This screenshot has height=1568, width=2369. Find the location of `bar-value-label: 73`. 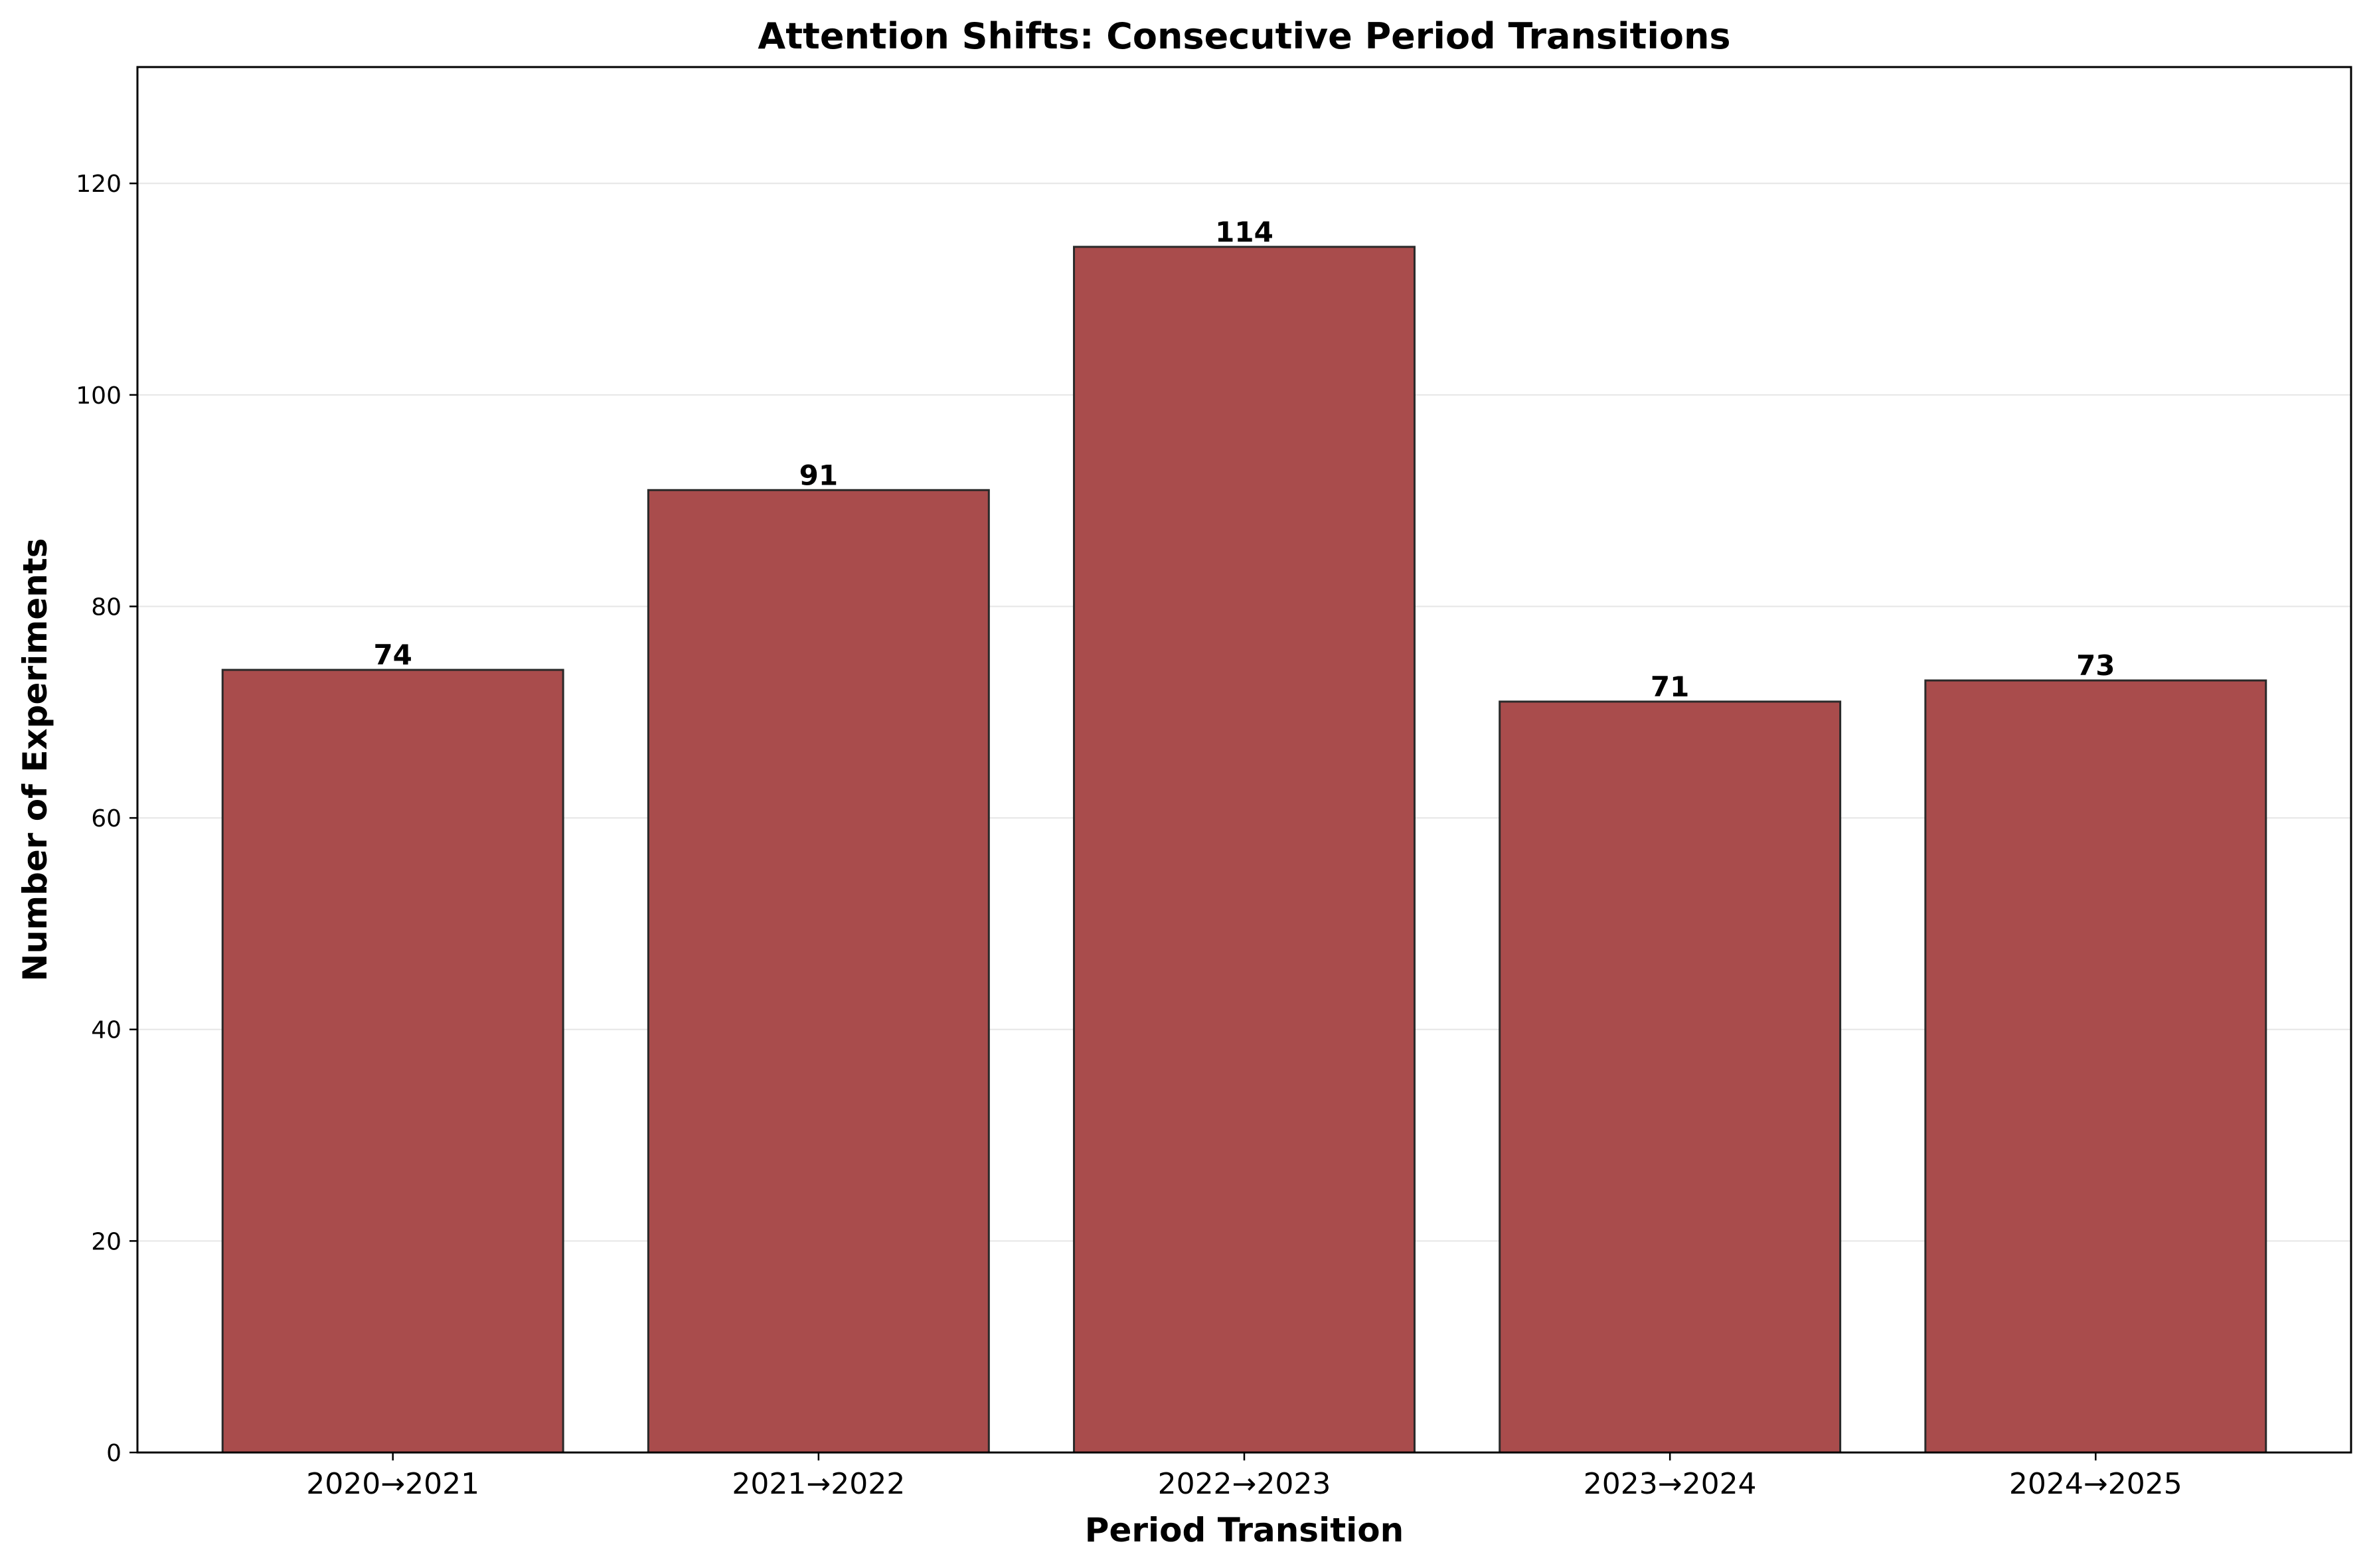

bar-value-label: 73 is located at coordinates (2095, 666).